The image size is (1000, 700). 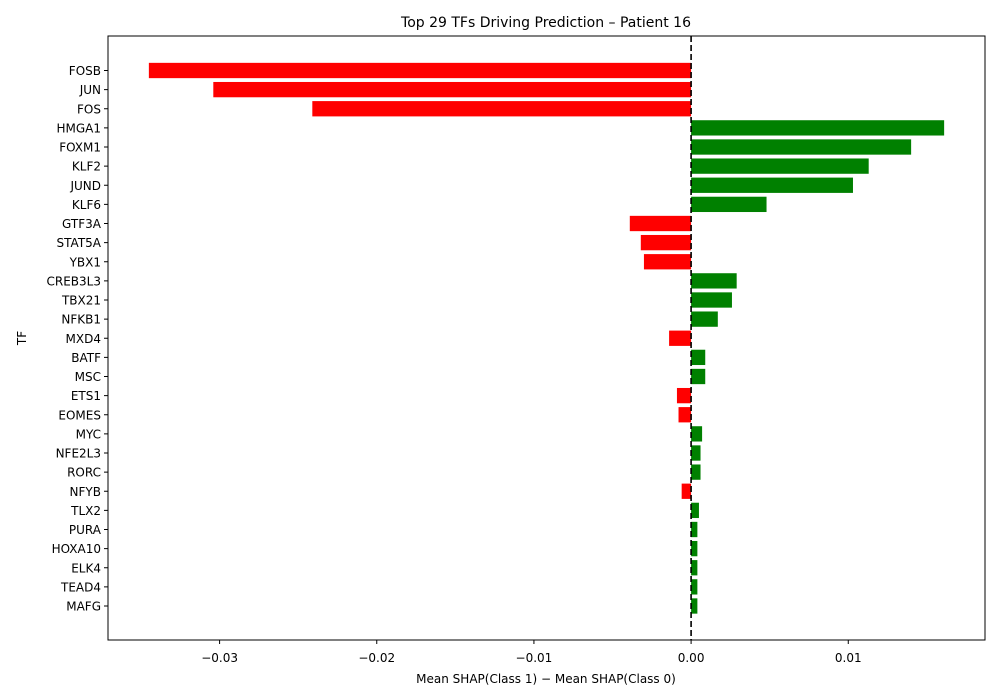 I want to click on bar-klf2, so click(x=780, y=166).